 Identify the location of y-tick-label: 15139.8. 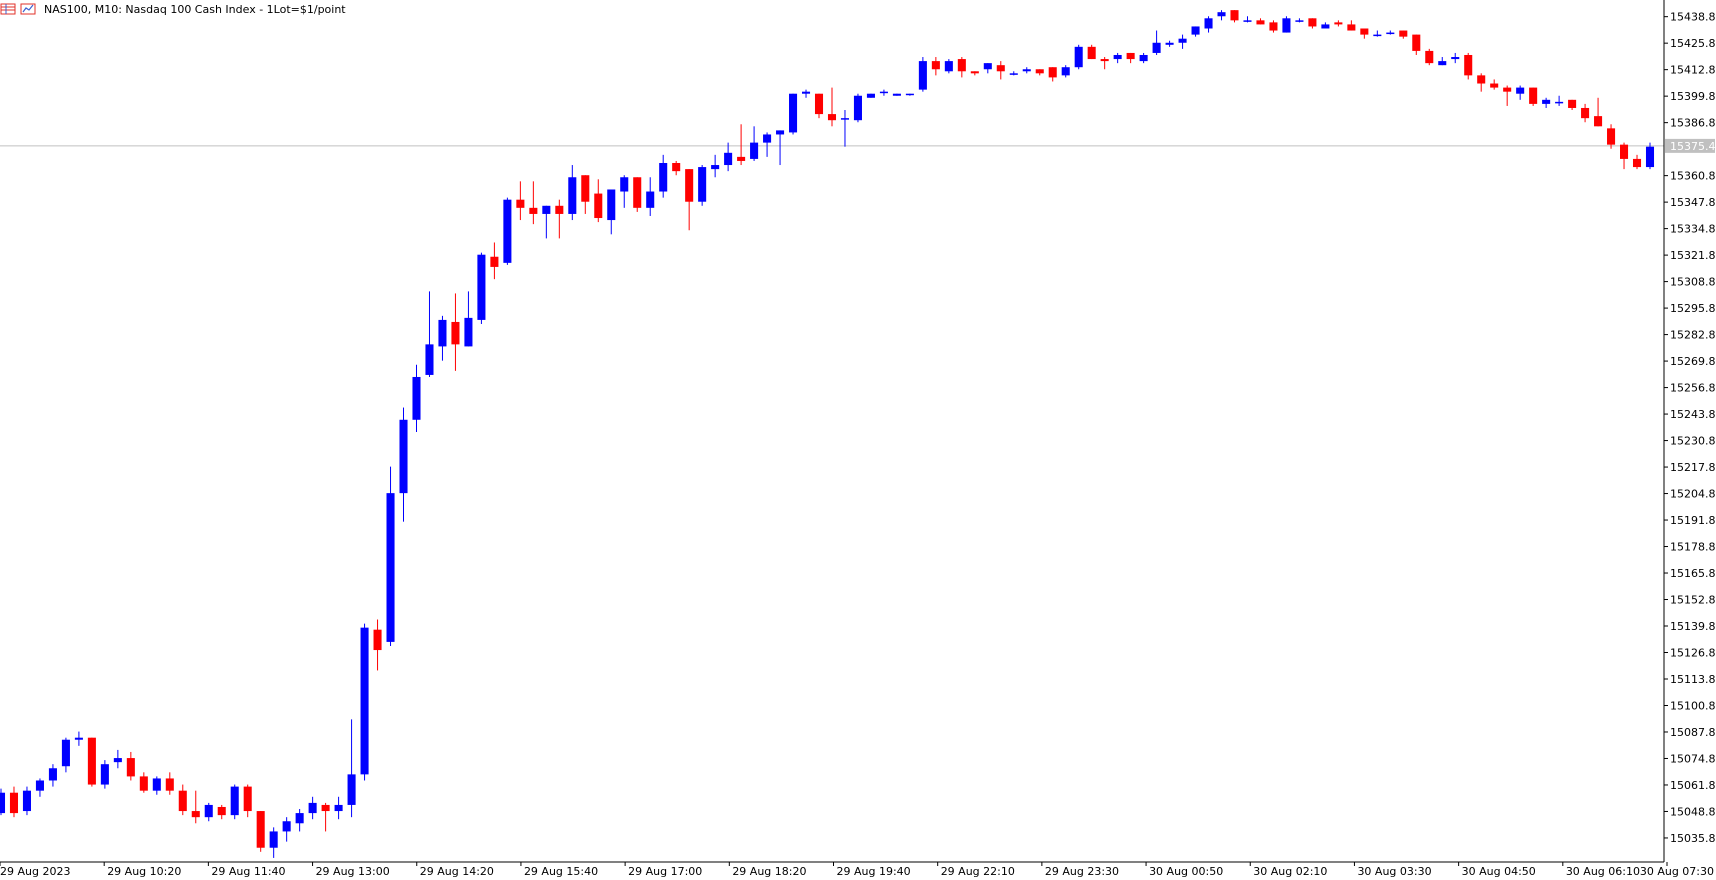
(1693, 626).